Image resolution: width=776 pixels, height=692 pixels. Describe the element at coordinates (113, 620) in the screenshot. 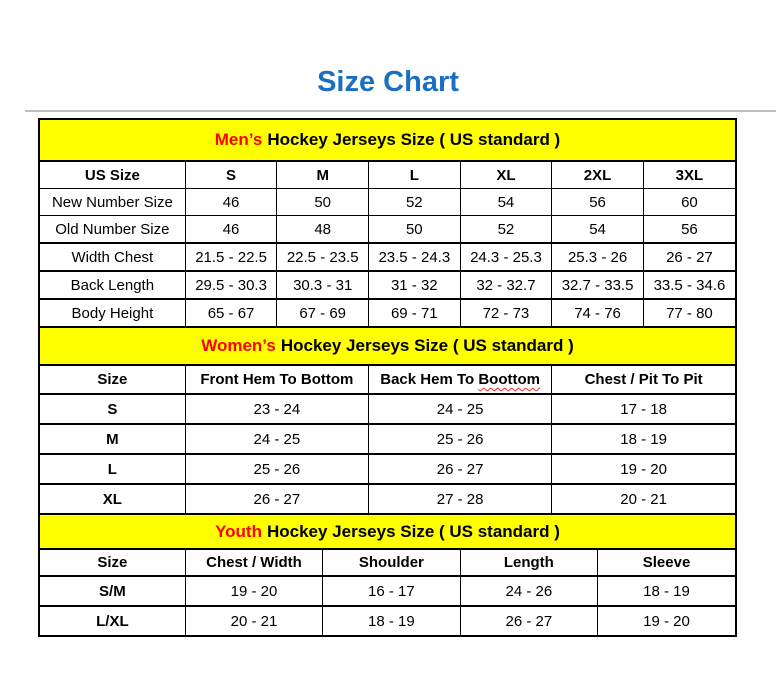

I see `youth-row-label: L/XL` at that location.